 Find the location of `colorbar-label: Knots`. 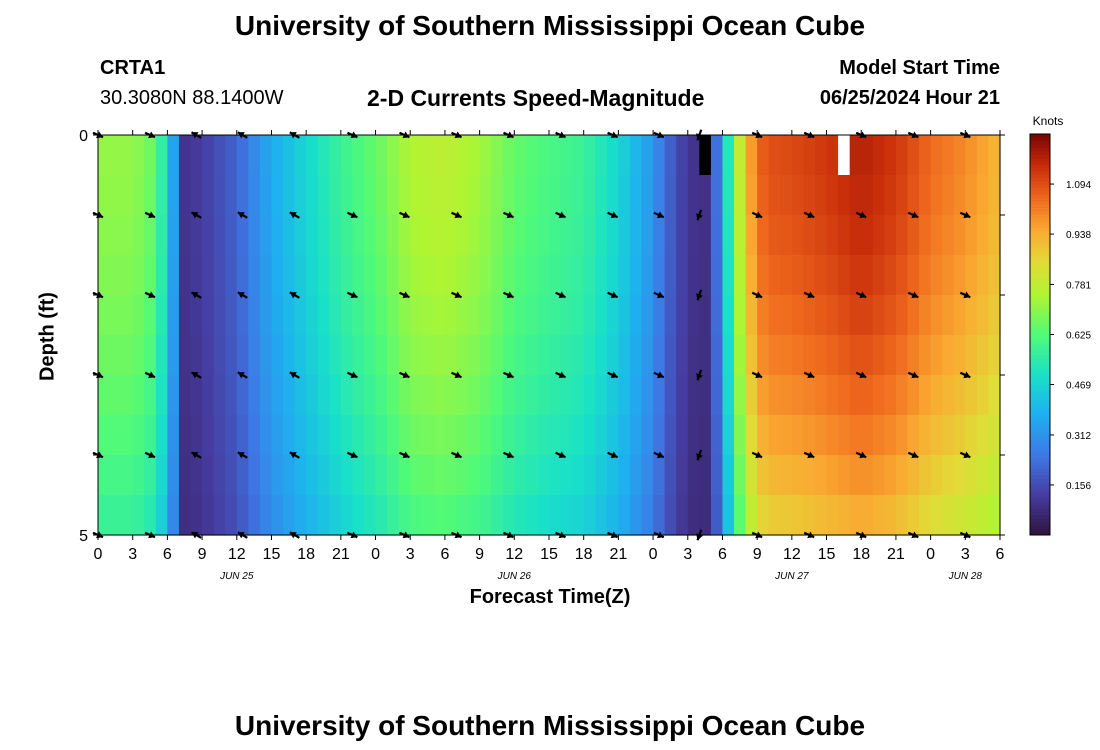

colorbar-label: Knots is located at coordinates (1048, 121).